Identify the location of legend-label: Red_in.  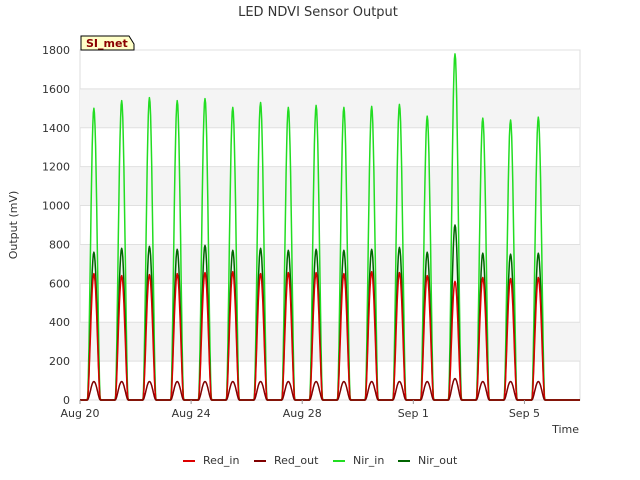
(221, 460).